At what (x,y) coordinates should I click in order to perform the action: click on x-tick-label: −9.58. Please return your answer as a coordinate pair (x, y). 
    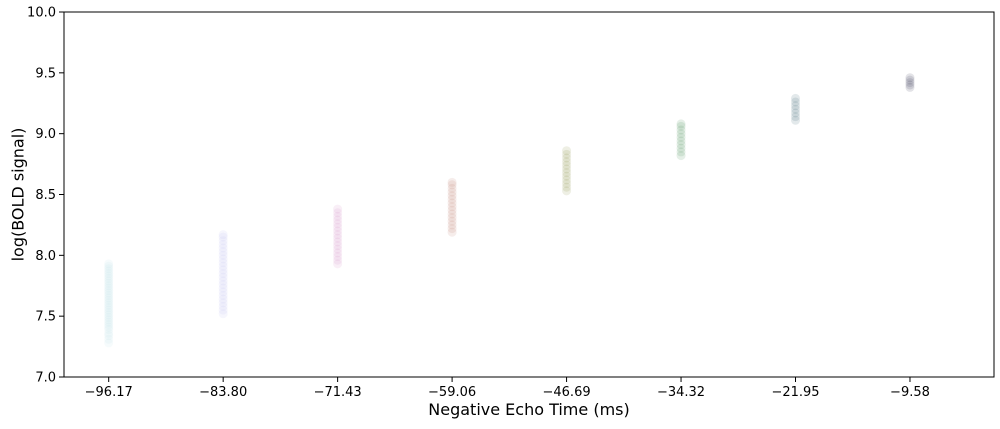
    Looking at the image, I should click on (910, 392).